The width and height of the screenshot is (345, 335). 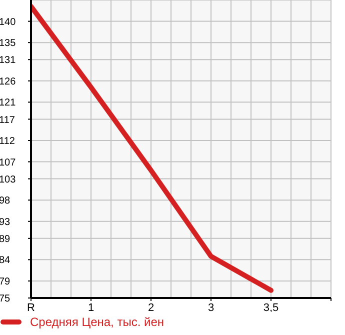 I want to click on x-tick-label: 1, so click(x=91, y=308).